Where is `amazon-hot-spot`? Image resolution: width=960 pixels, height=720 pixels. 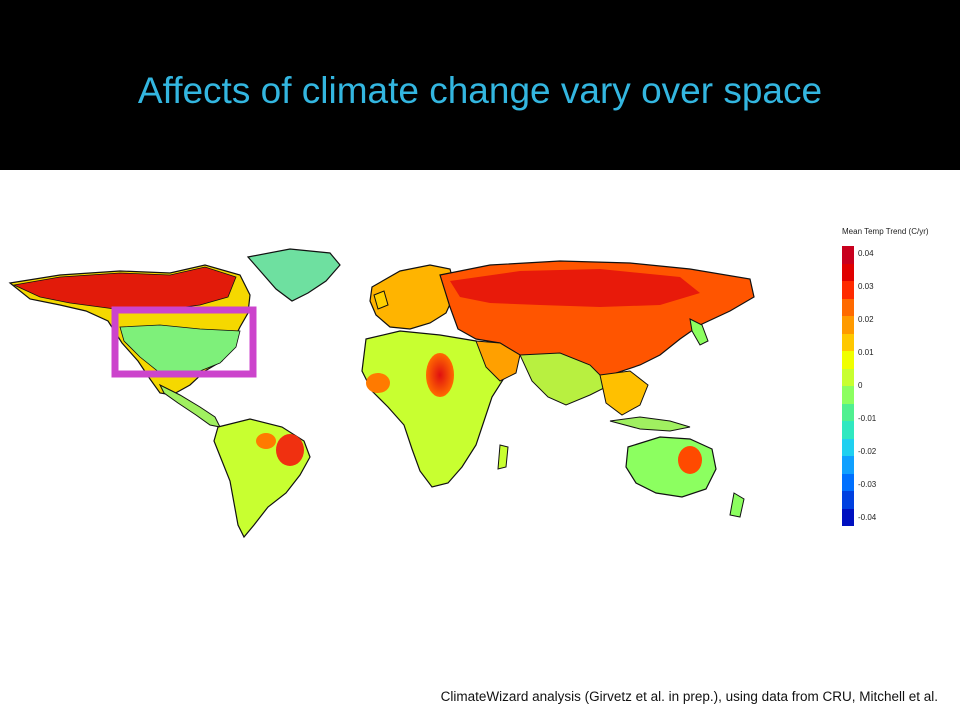
amazon-hot-spot is located at coordinates (266, 441).